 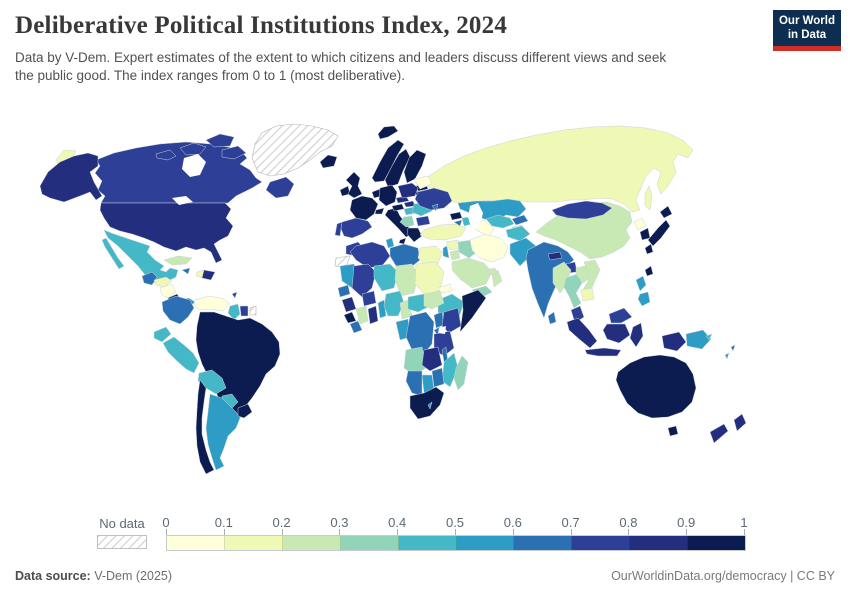 I want to click on country-ukraine, so click(x=433, y=199).